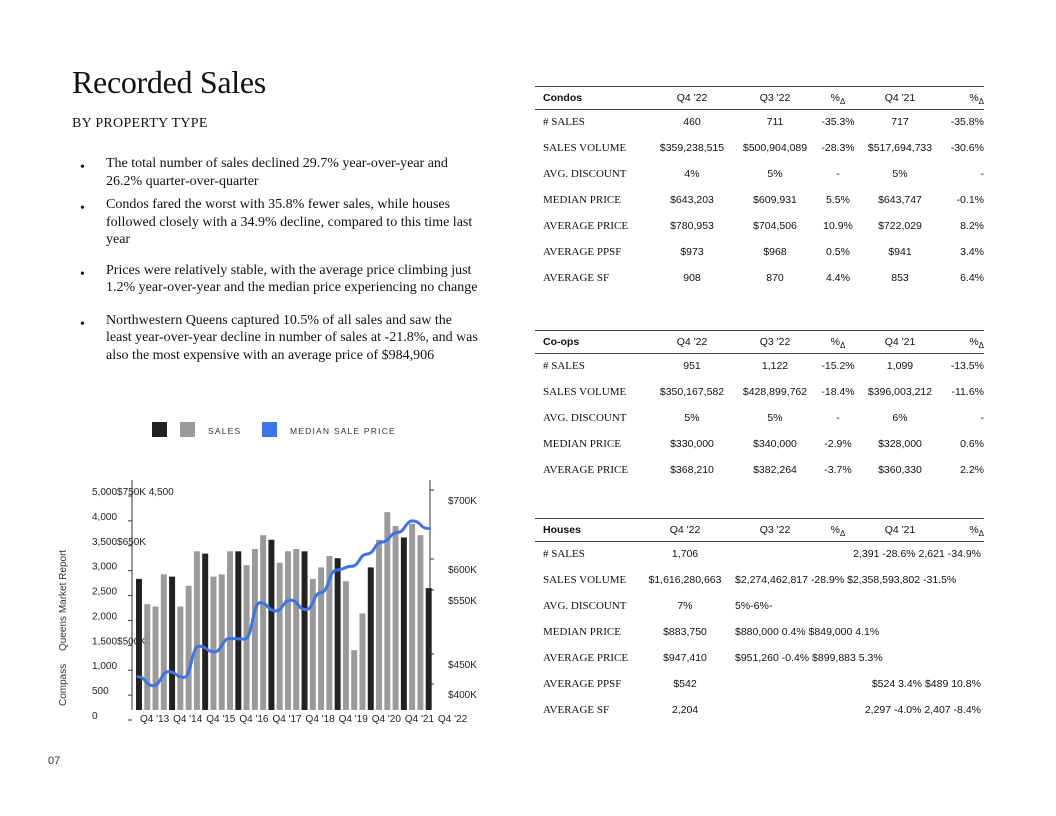 The height and width of the screenshot is (816, 1056). I want to click on row-value: -18.4%, so click(838, 392).